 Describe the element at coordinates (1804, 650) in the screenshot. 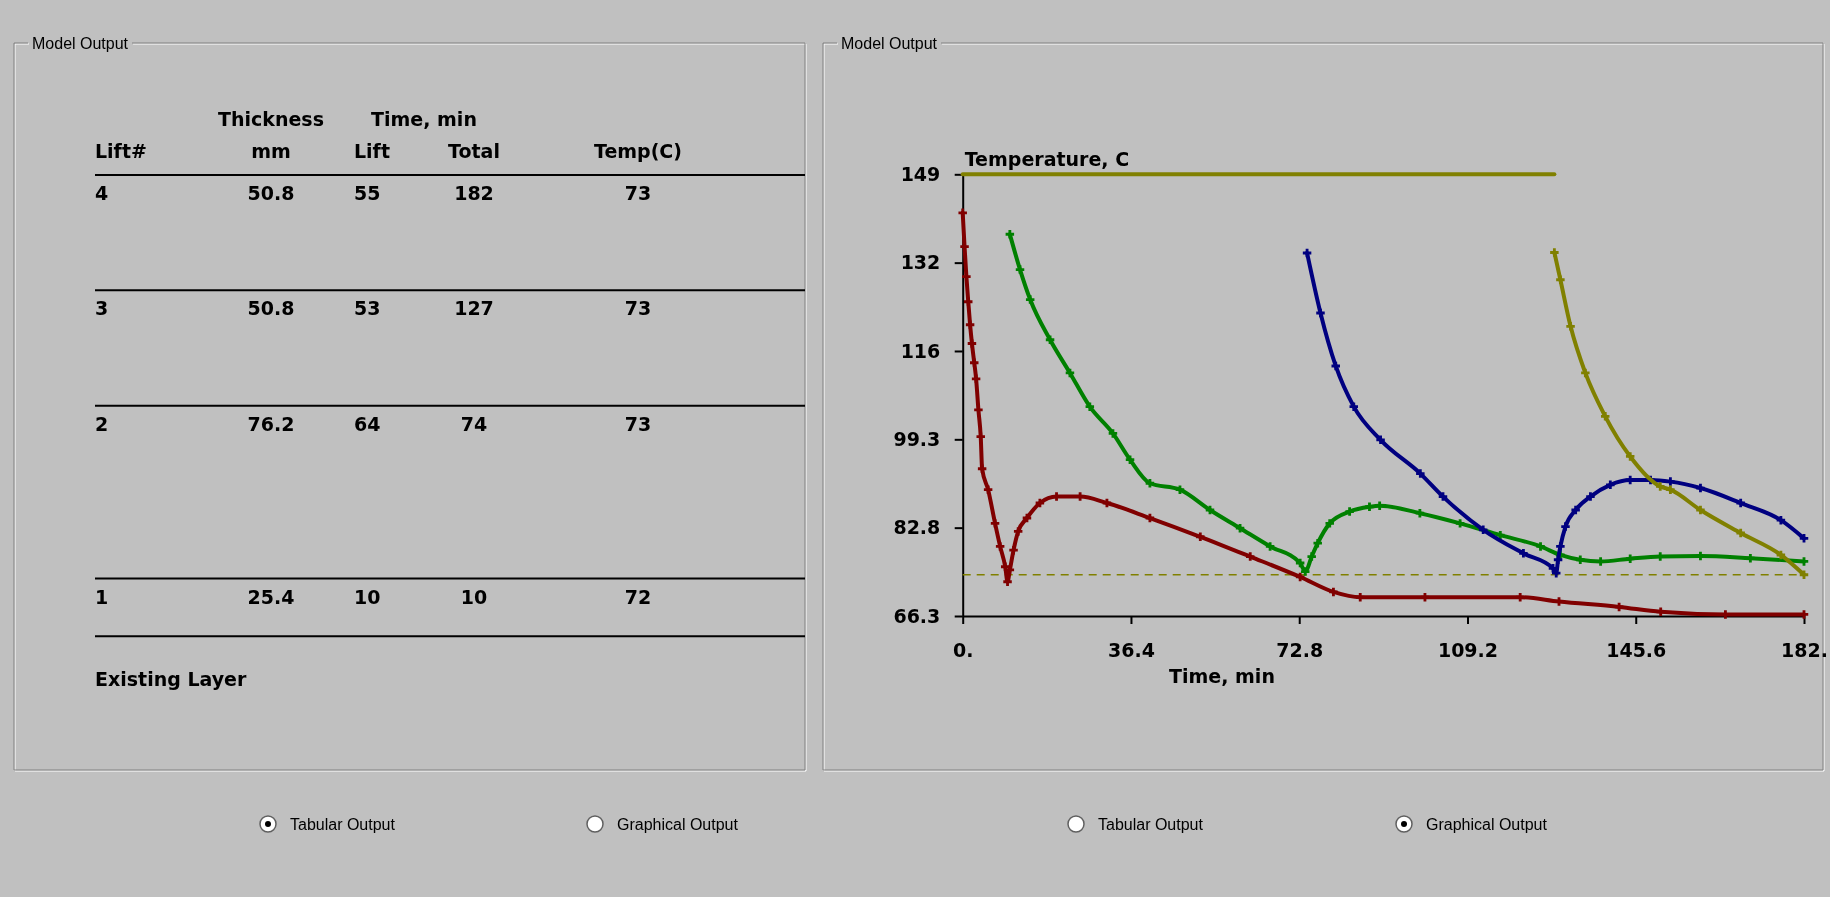

I see `x-tick-label: 182.` at that location.